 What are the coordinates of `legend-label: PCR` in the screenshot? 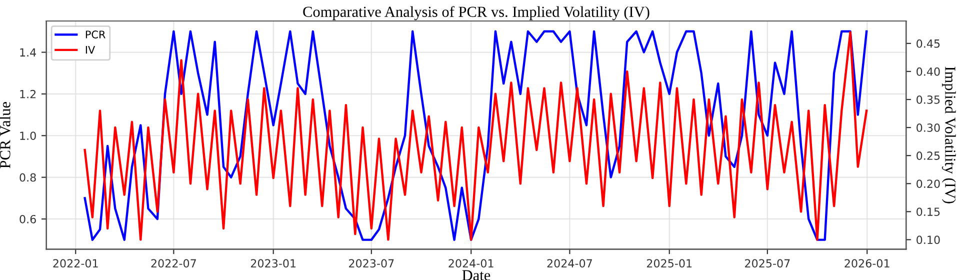 It's located at (96, 34).